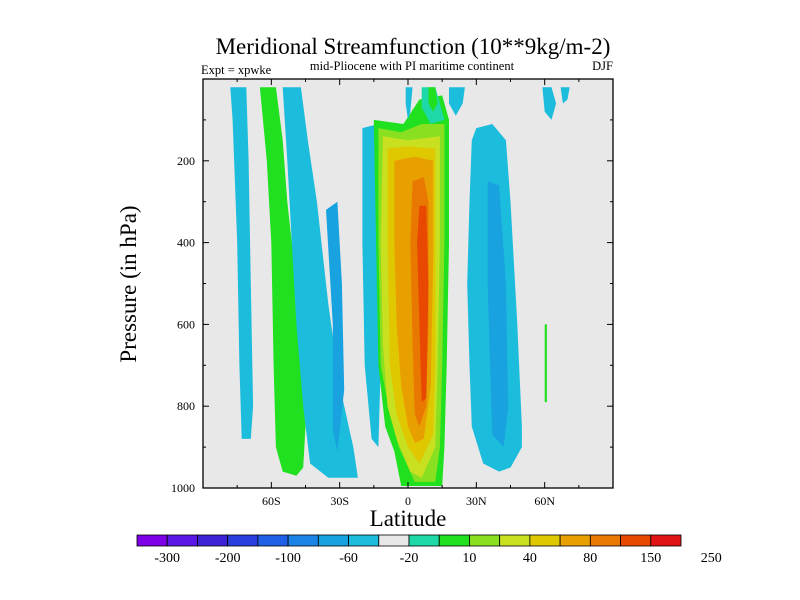 The width and height of the screenshot is (800, 600). Describe the element at coordinates (128, 283) in the screenshot. I see `y-axis-label: Pressure (in hPa)` at that location.